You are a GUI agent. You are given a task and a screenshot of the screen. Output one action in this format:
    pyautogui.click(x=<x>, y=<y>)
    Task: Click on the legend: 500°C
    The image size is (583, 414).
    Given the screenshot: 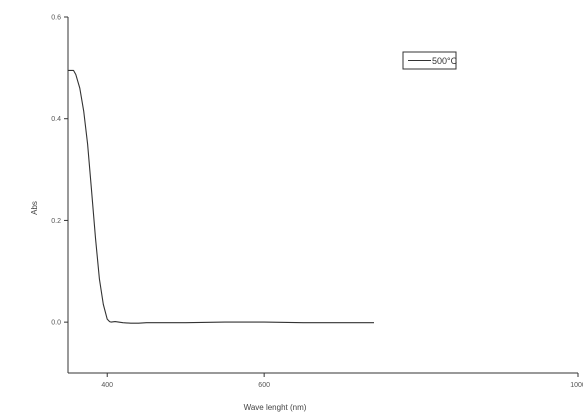 What is the action you would take?
    pyautogui.click(x=430, y=60)
    